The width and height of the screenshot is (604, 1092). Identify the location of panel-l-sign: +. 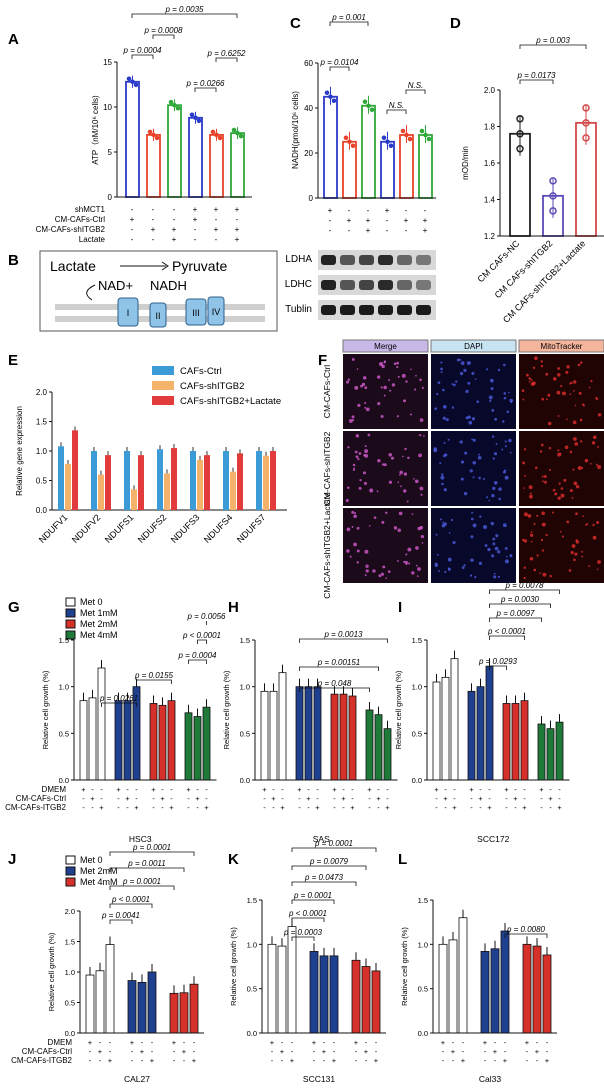
(443, 1042).